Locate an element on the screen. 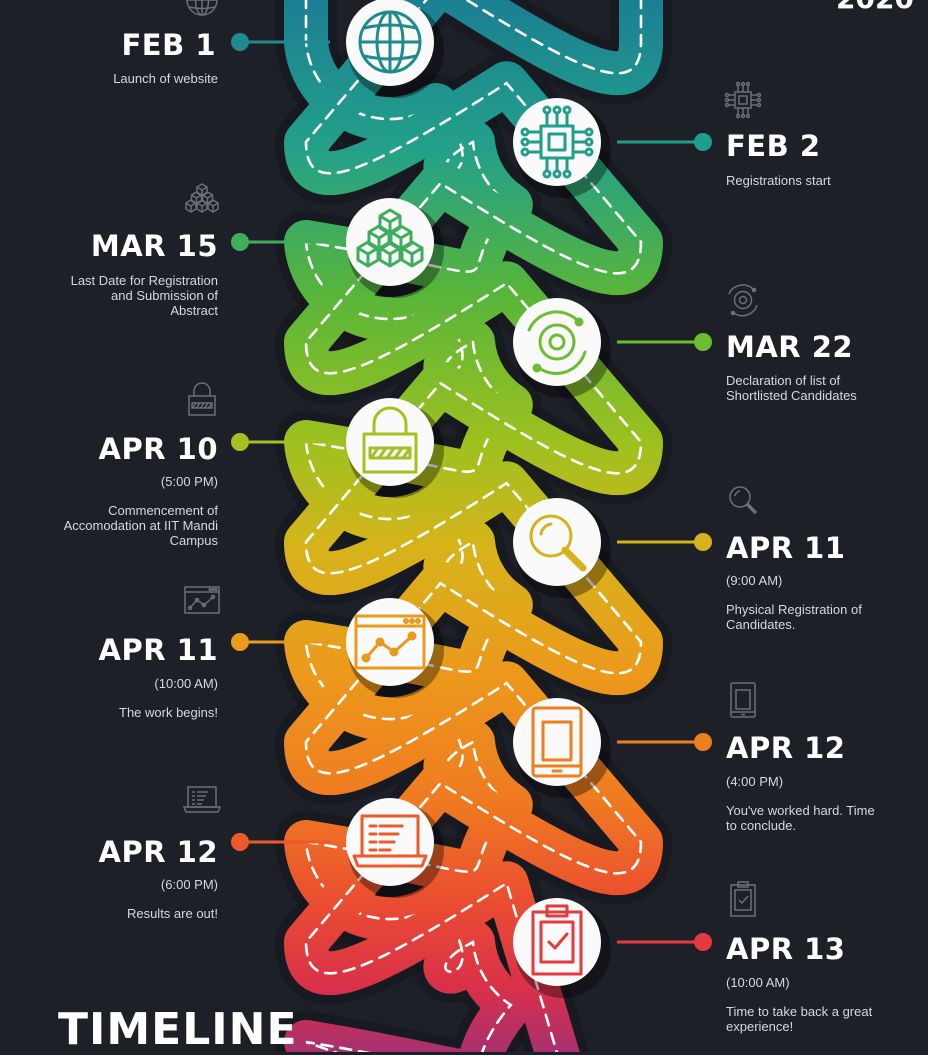 The width and height of the screenshot is (928, 1055). chip-icon is located at coordinates (557, 142).